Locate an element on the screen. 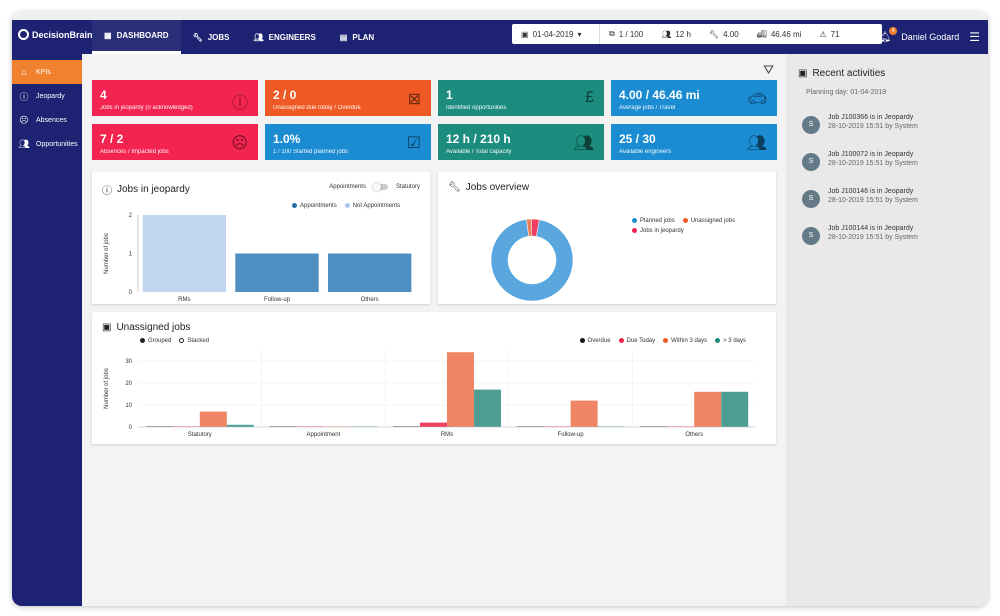 The width and height of the screenshot is (1000, 616). activity-title: Job J100072 is in Jeopardy is located at coordinates (871, 154).